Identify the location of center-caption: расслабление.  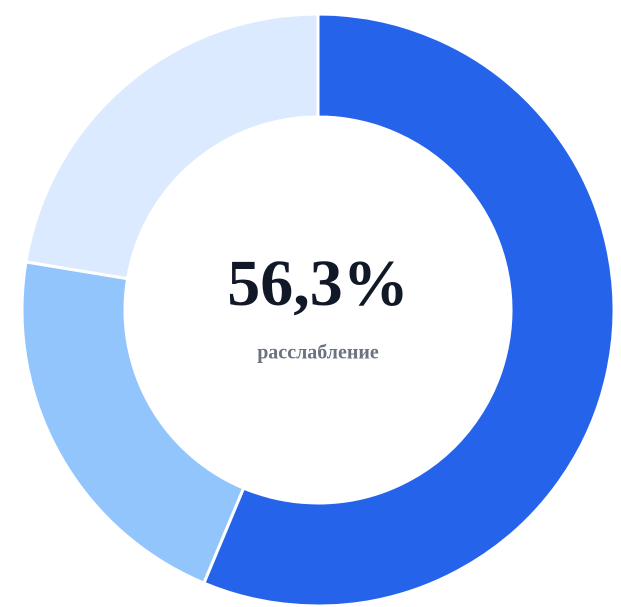
(318, 353).